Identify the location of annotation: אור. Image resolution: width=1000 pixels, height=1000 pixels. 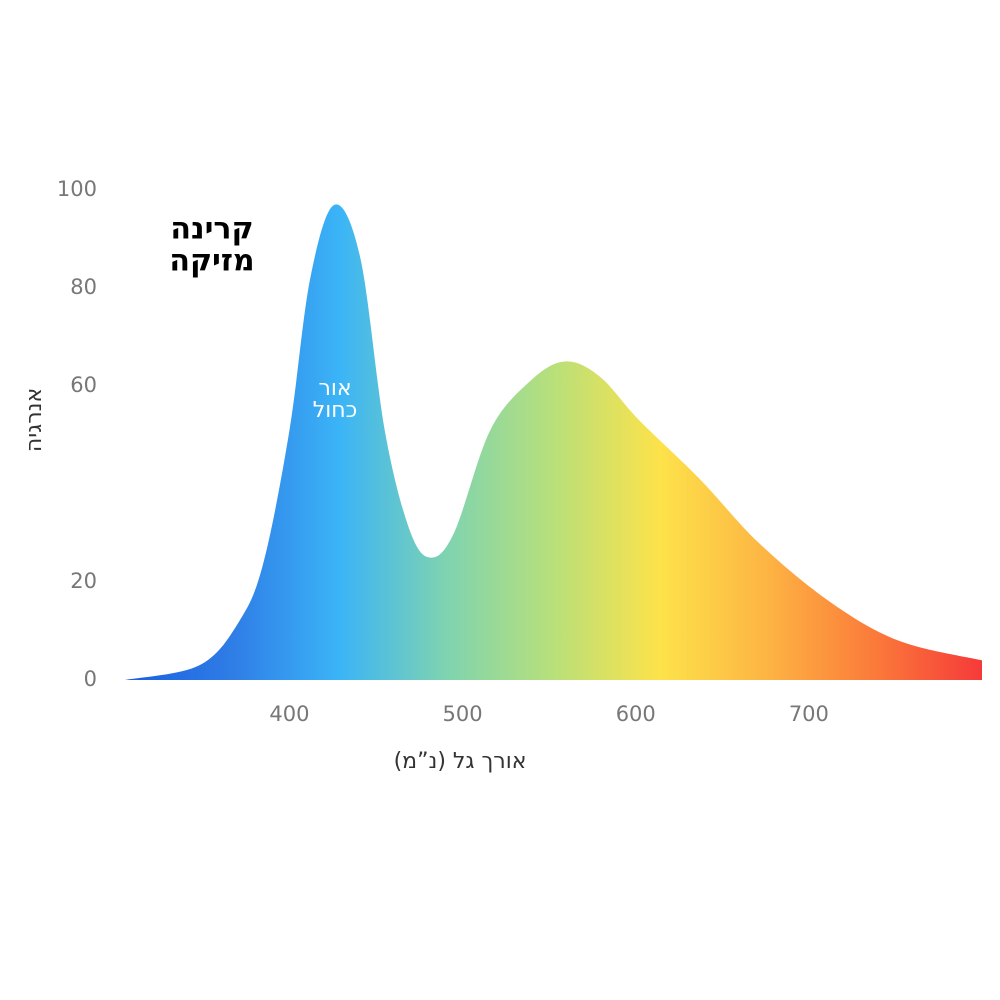
(334, 388).